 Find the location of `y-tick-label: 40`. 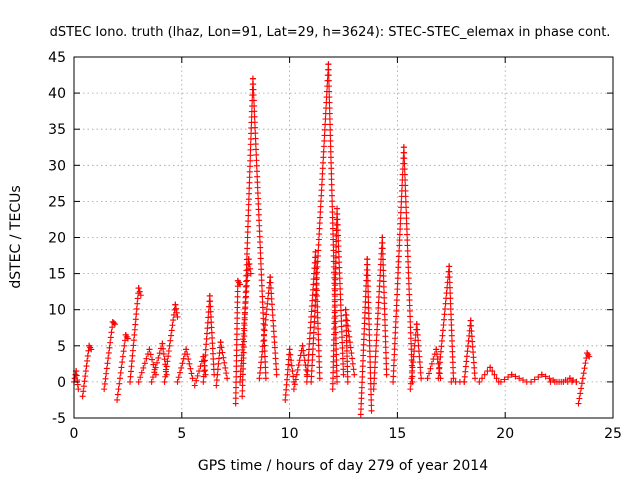

y-tick-label: 40 is located at coordinates (57, 94).